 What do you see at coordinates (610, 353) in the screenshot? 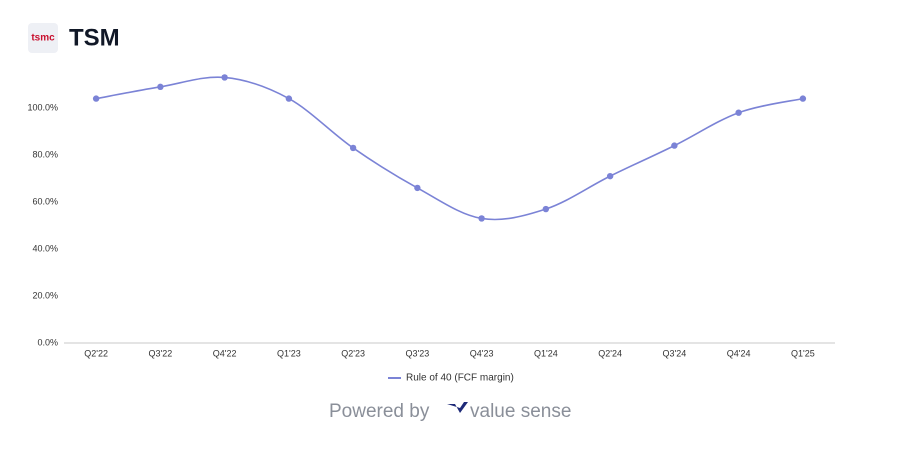
I see `x-tick-label: Q2'24` at bounding box center [610, 353].